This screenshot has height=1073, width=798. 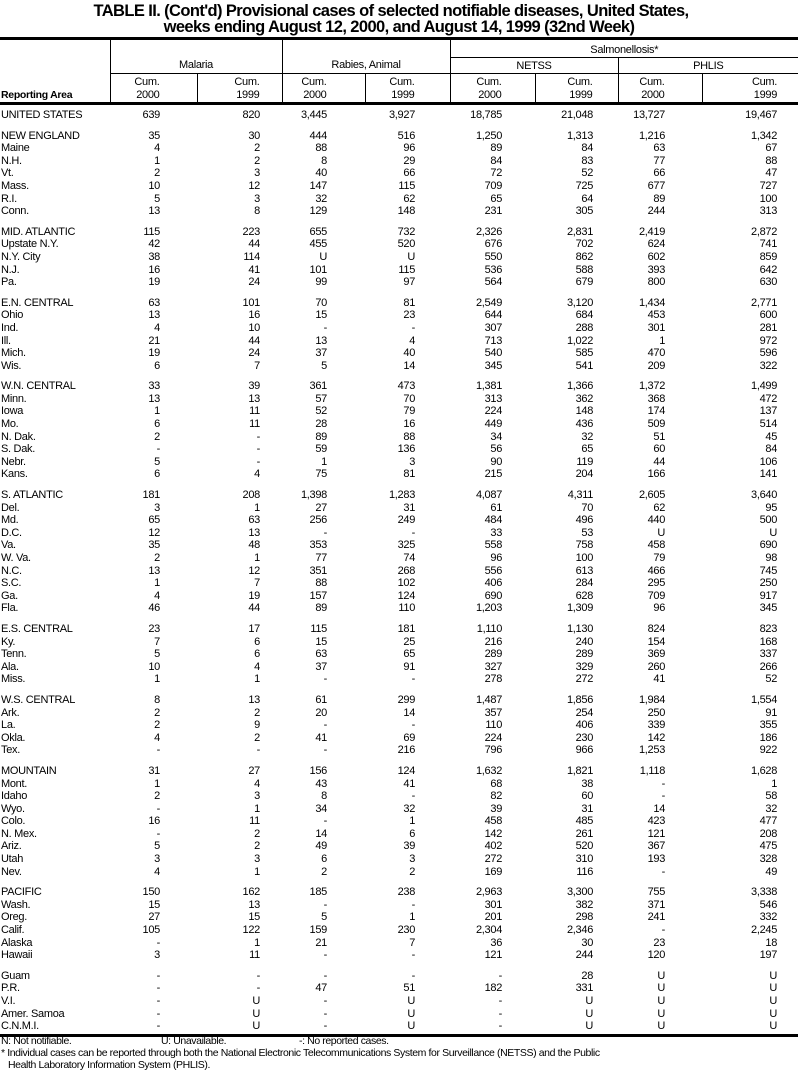 I want to click on header-cum-rabies-2000: Cum. 2000, so click(x=323, y=89).